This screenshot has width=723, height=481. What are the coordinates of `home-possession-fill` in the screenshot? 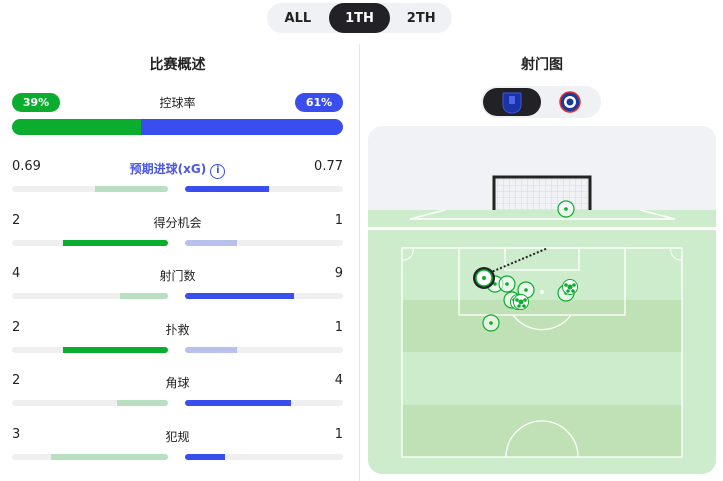 It's located at (77, 127).